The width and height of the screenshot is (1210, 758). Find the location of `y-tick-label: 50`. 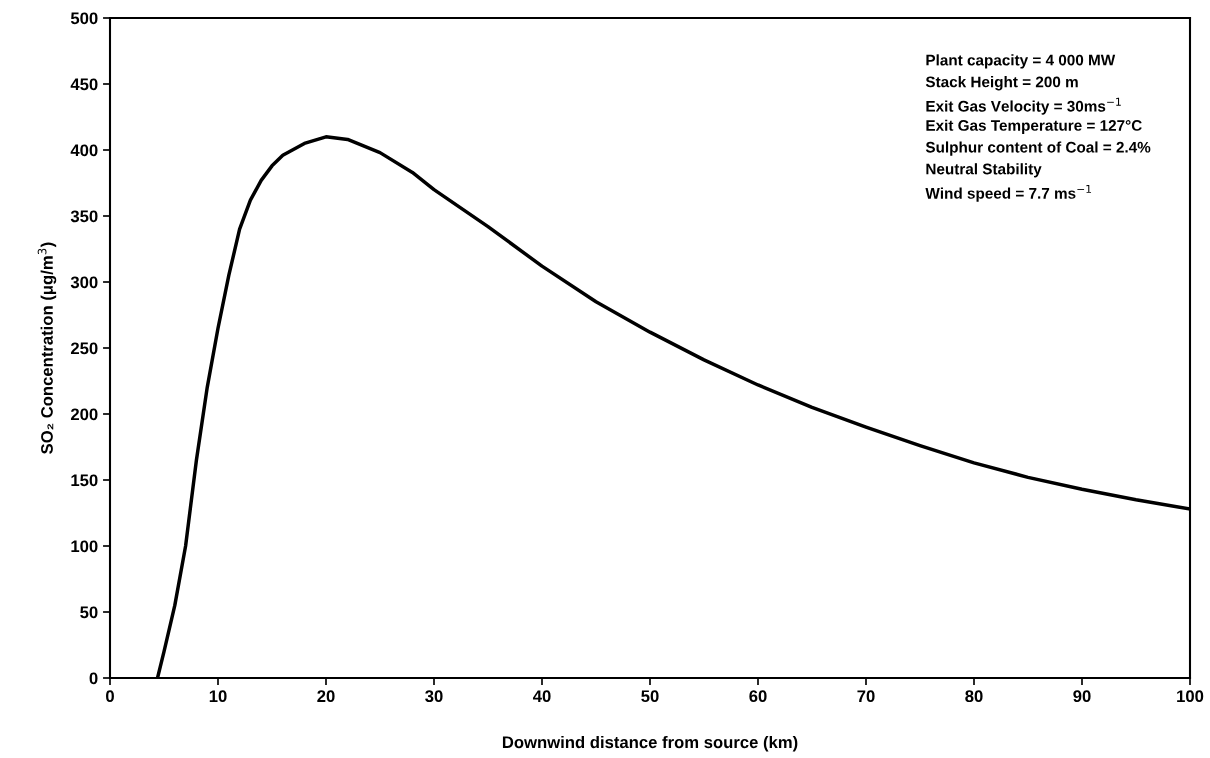

y-tick-label: 50 is located at coordinates (89, 612).